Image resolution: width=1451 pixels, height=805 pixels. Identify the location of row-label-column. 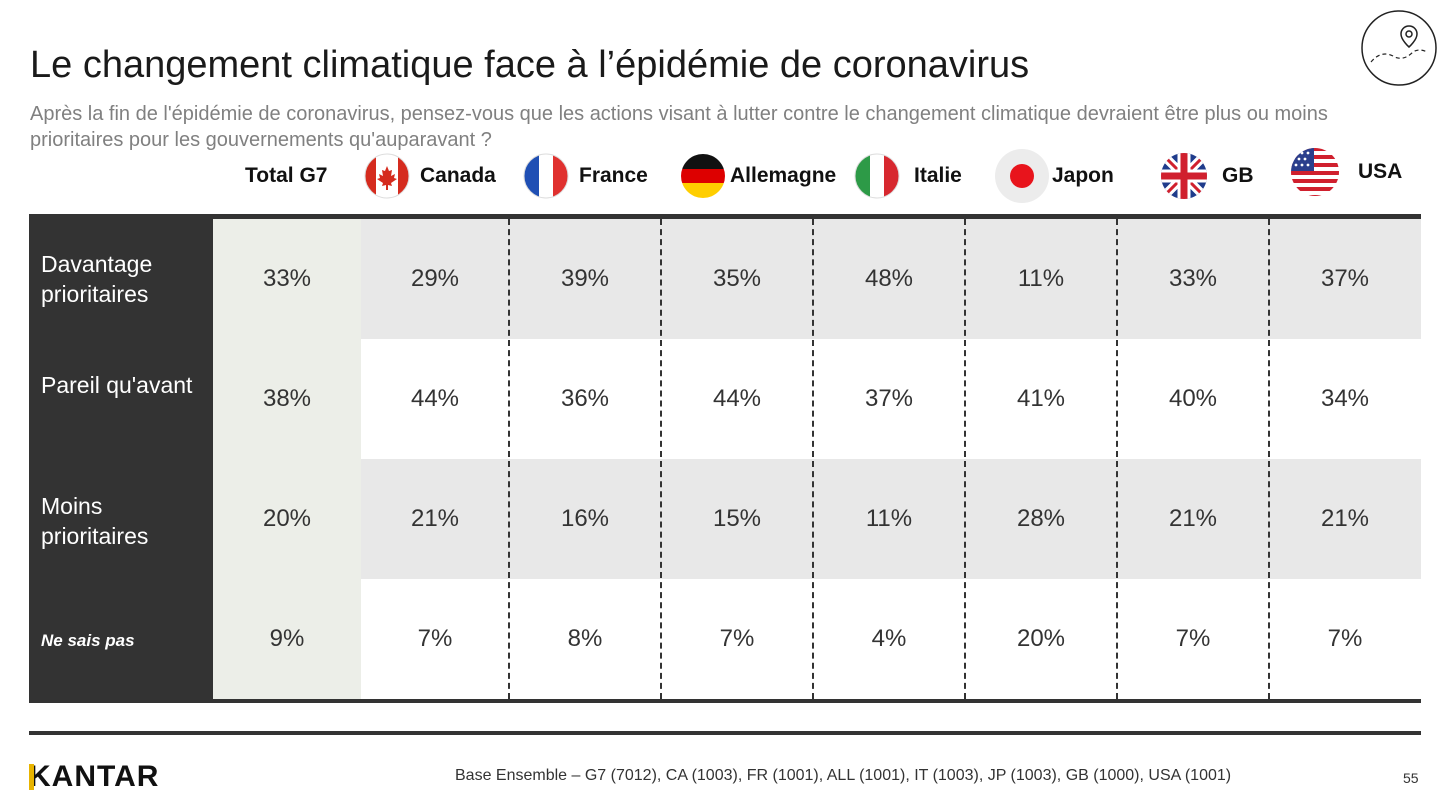
(121, 459).